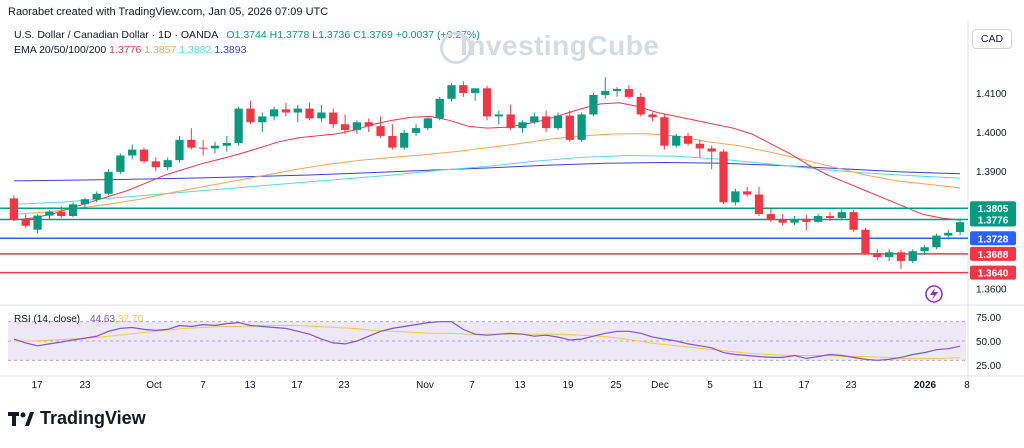 The image size is (1024, 448). What do you see at coordinates (125, 50) in the screenshot?
I see `ema20-value: 1.3776` at bounding box center [125, 50].